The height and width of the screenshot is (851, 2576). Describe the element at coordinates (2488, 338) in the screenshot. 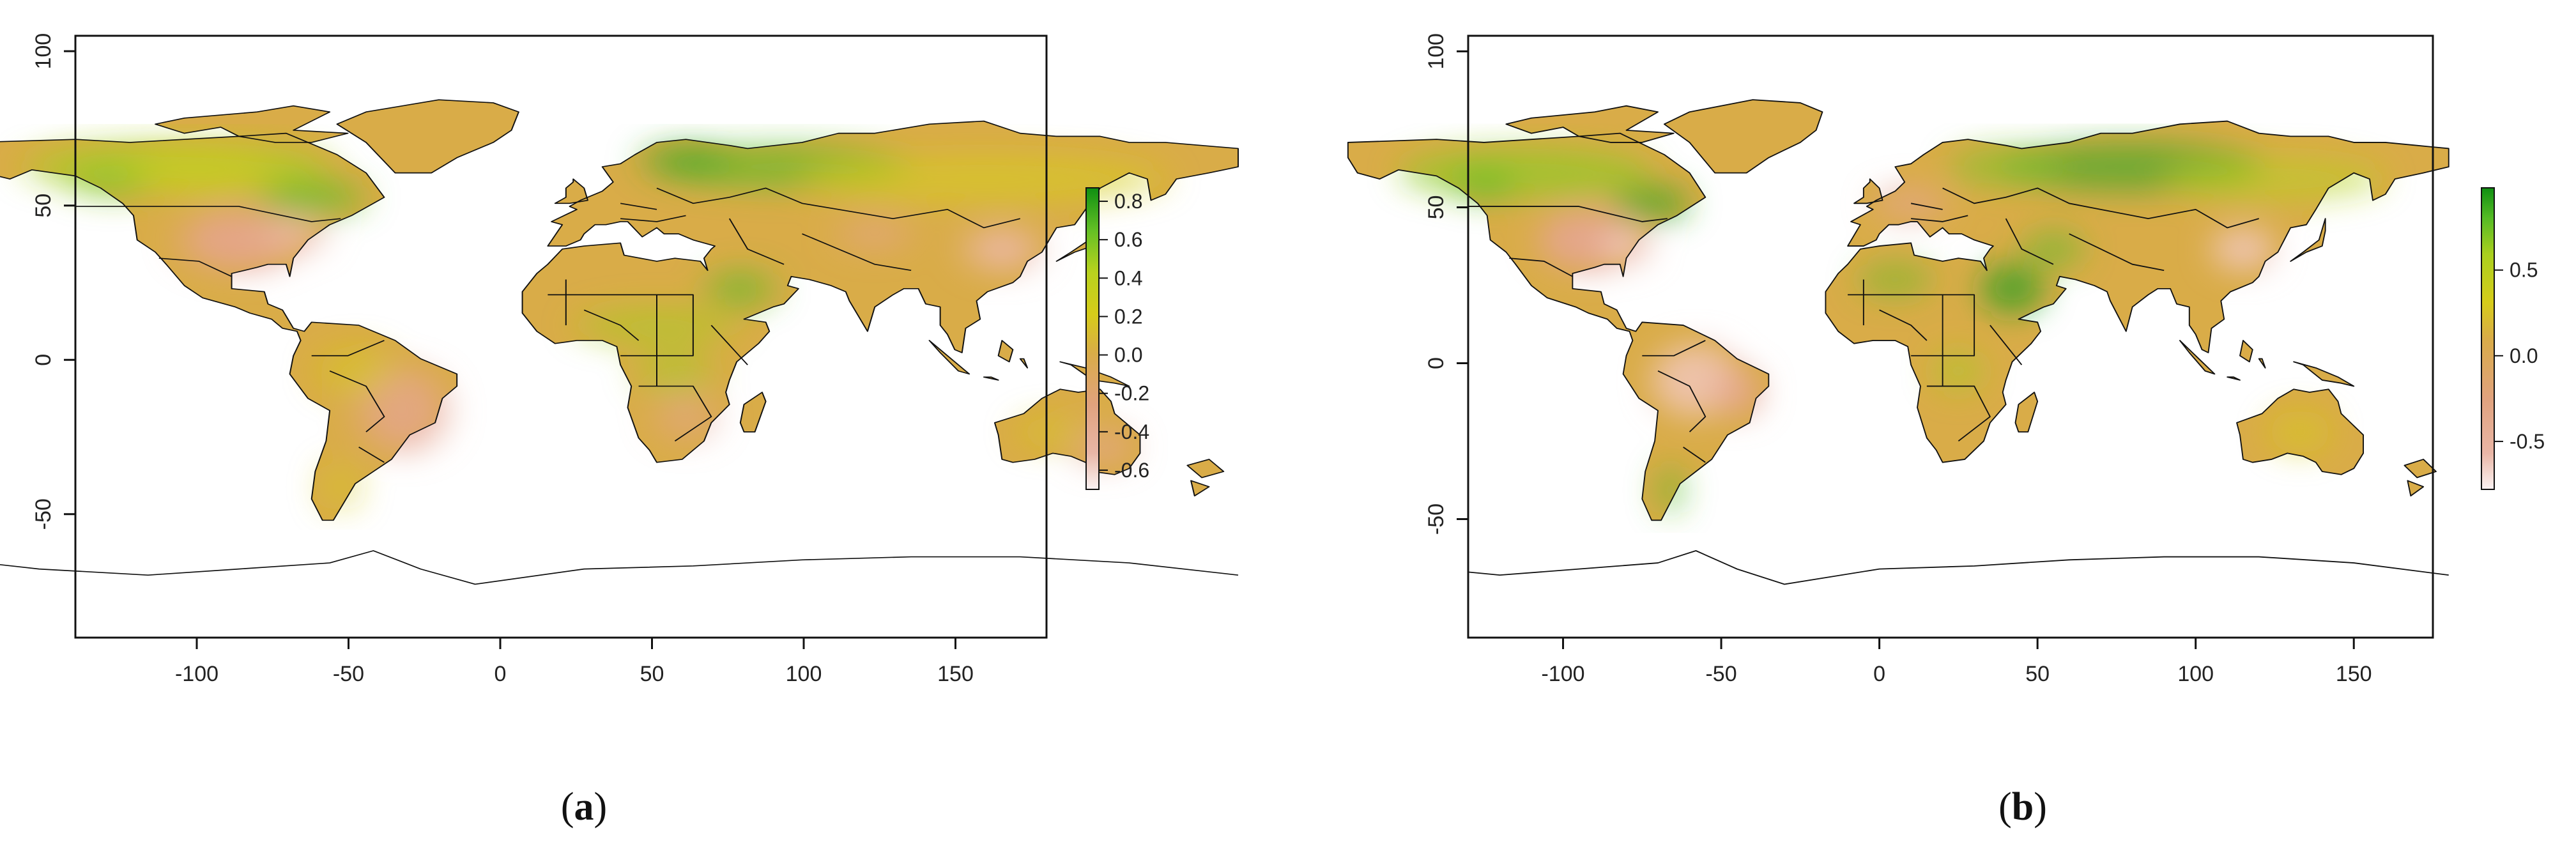

I see `legend-bar-b` at that location.